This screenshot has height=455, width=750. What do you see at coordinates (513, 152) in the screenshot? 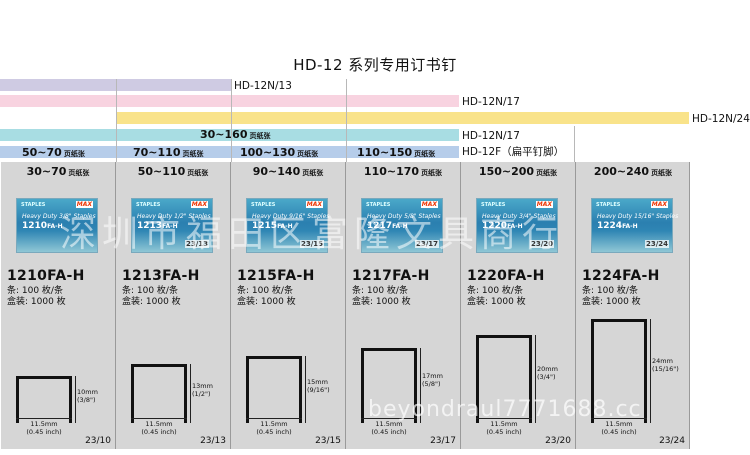
I see `bar-label-hd12f: HD-12F（扁平钉脚）` at bounding box center [513, 152].